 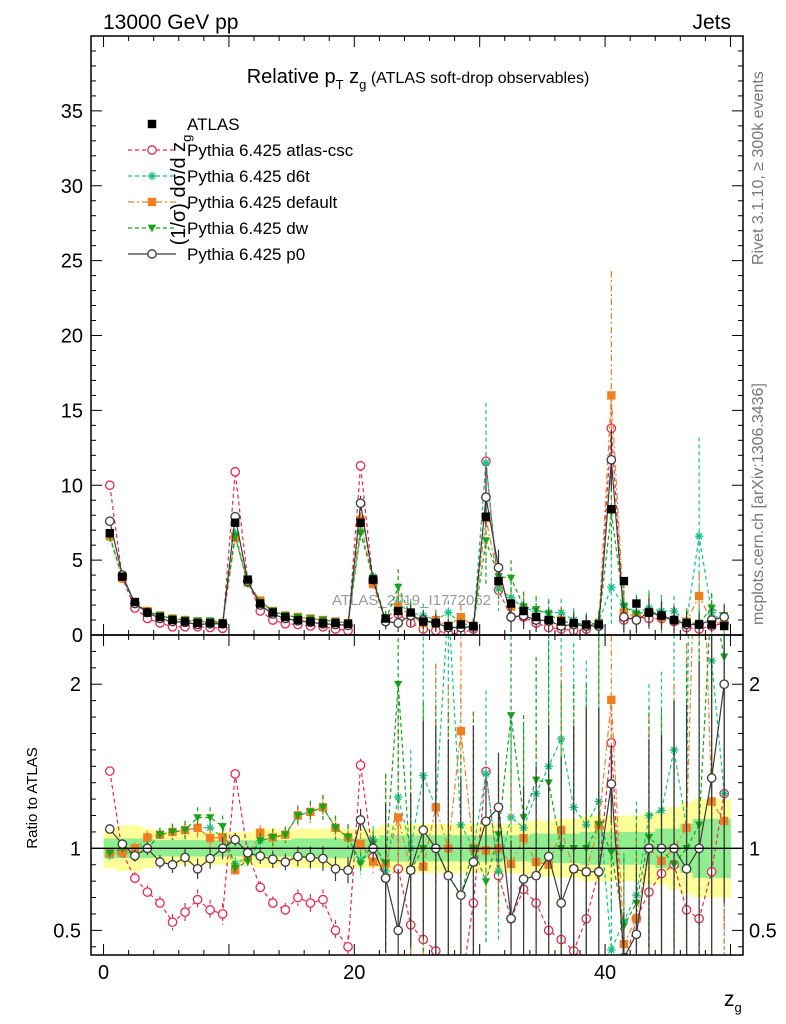 I want to click on title-zg: z, so click(x=352, y=77).